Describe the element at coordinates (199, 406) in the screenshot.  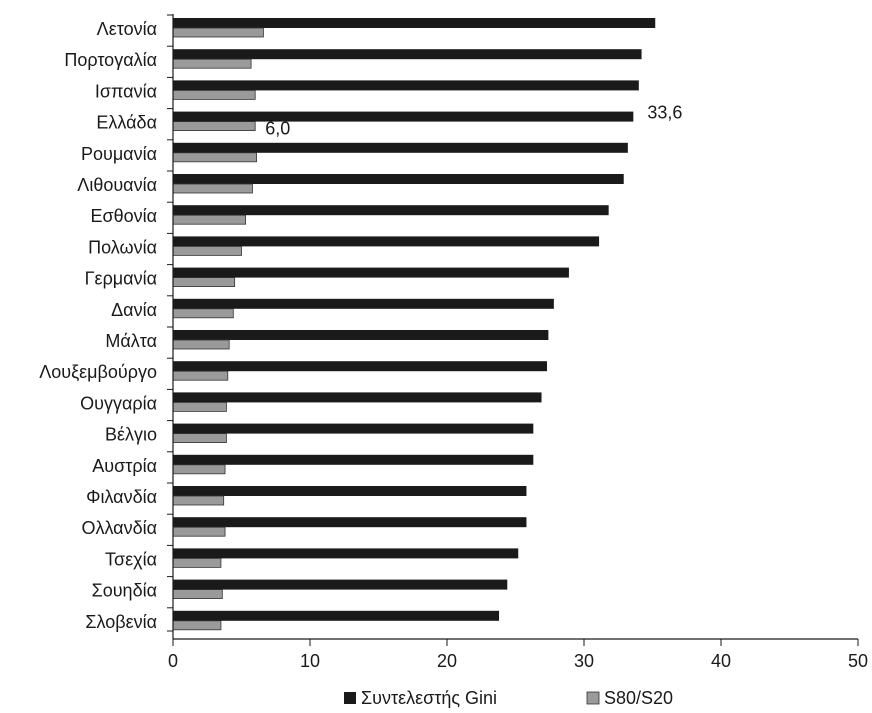
I see `bar-s80s20-ουγγαρία` at that location.